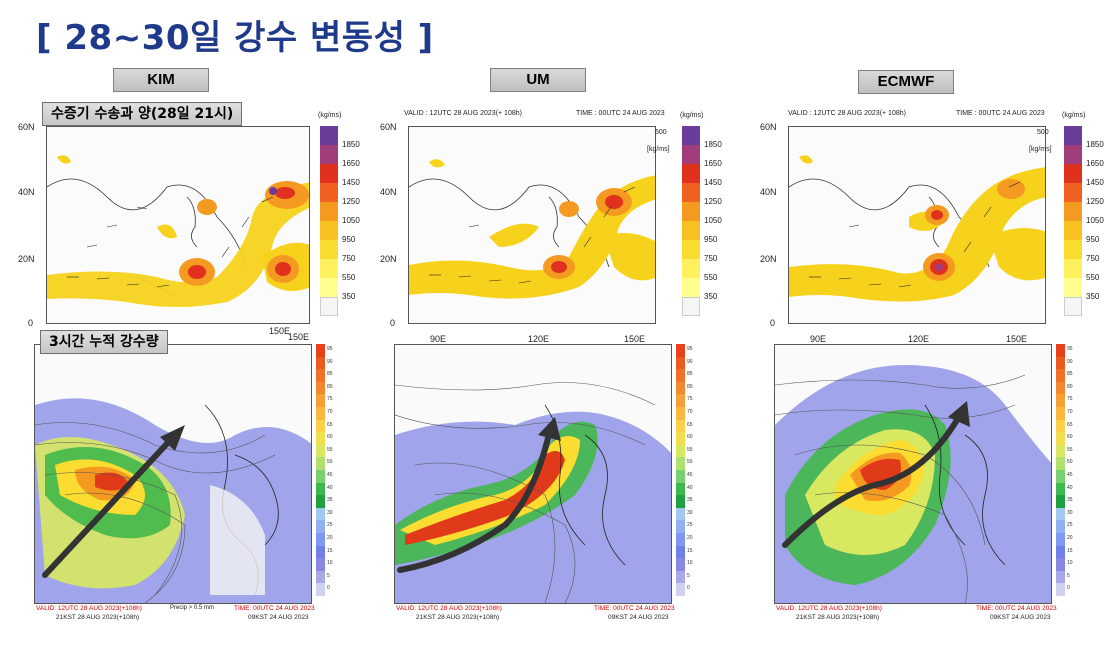 This screenshot has height=663, width=1111. I want to click on precip-colorbar-label: 85, so click(330, 374).